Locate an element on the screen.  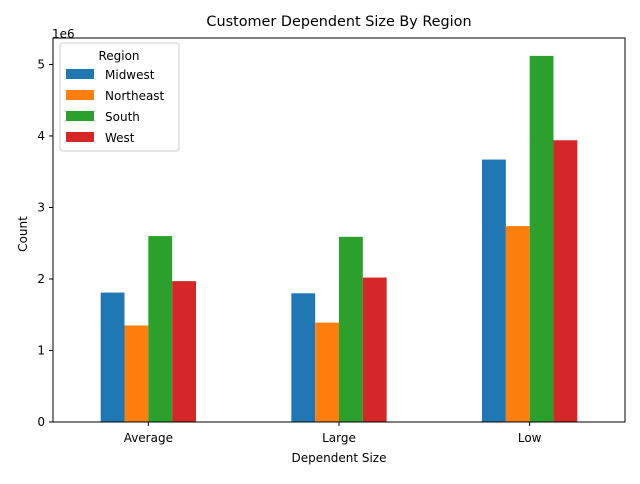
bar-midwest-average is located at coordinates (112, 357).